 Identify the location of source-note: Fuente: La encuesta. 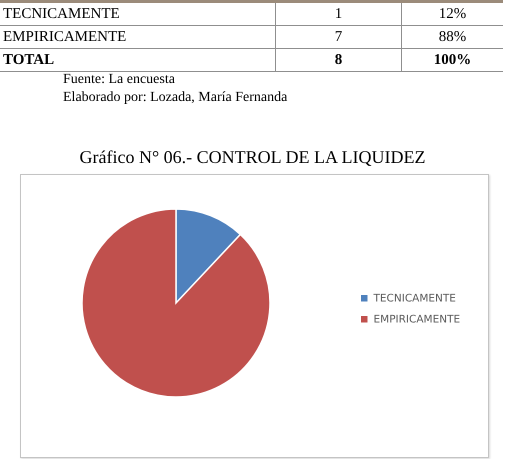
(119, 80).